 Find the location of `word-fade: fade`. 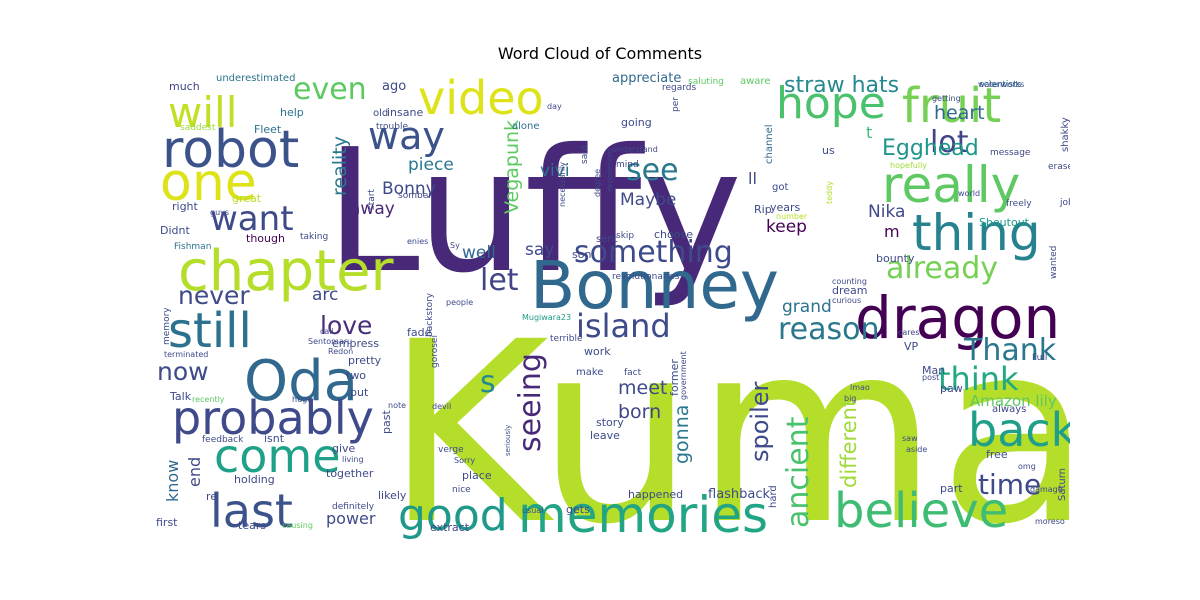

word-fade: fade is located at coordinates (419, 332).